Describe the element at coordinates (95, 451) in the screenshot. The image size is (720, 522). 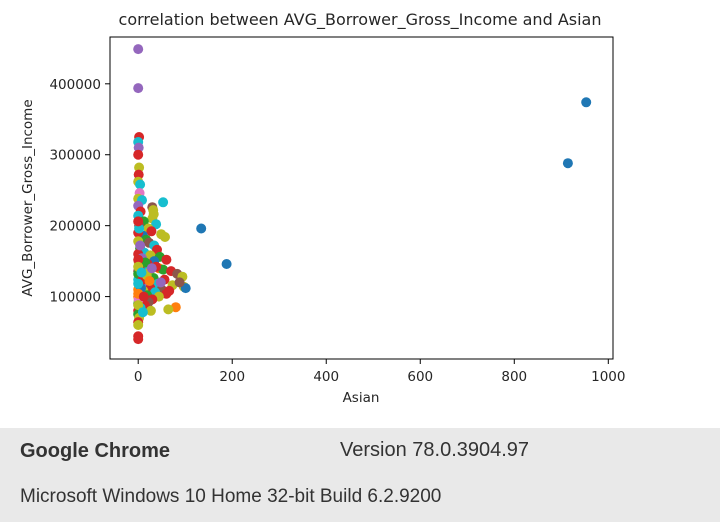
I see `browser-name: Google Chrome` at that location.